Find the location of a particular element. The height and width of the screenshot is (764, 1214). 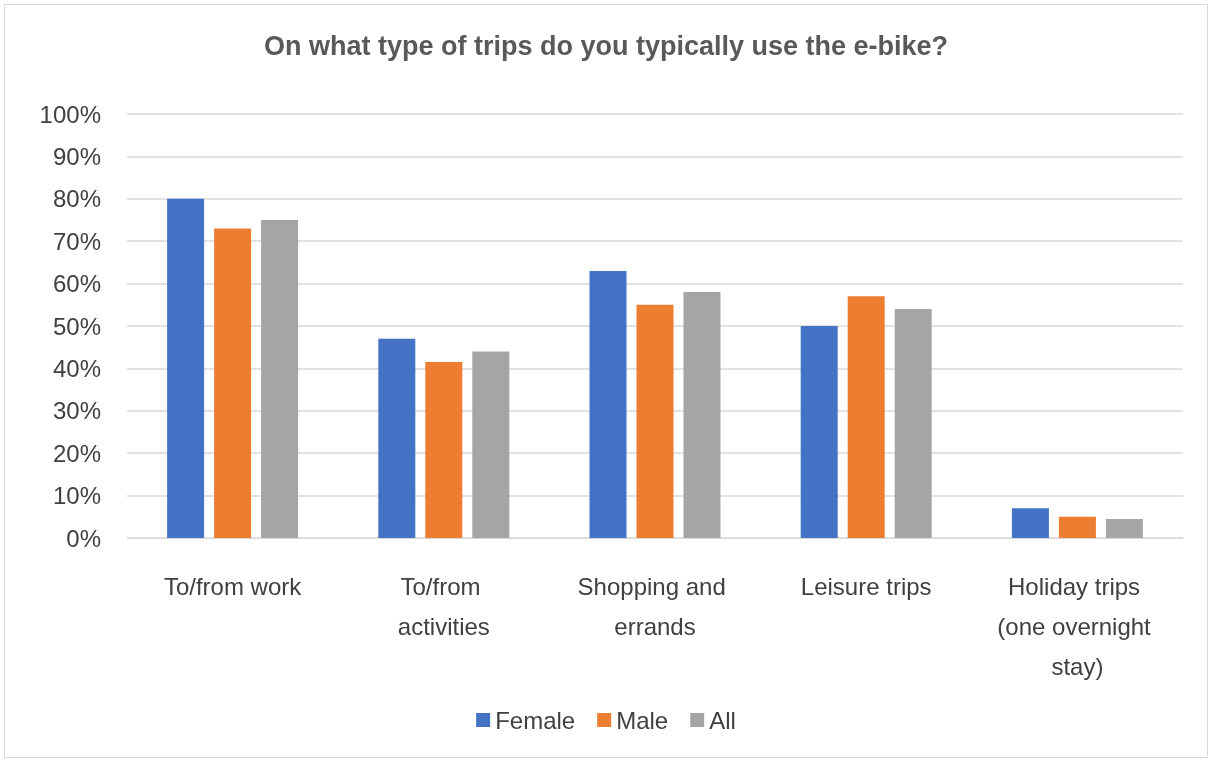

y-tick-label: 40% is located at coordinates (76, 368).